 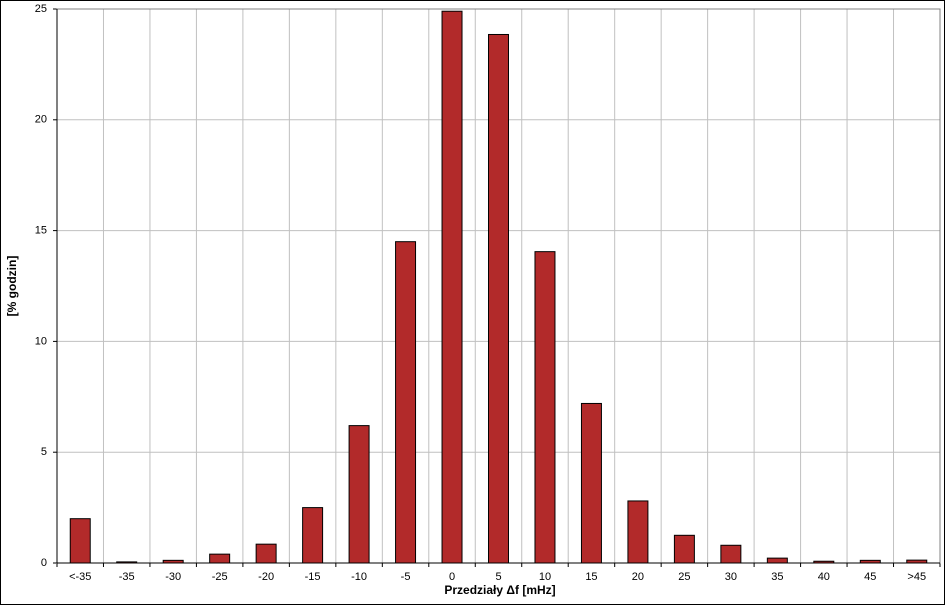 I want to click on y-tick-label: 15, so click(x=41, y=231).